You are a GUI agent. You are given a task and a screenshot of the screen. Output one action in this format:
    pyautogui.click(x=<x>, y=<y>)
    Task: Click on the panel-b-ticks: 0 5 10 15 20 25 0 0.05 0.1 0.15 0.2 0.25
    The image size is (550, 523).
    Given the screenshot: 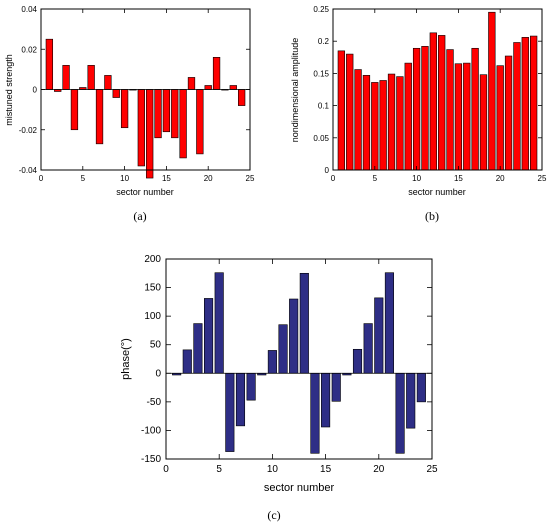 What is the action you would take?
    pyautogui.click(x=430, y=94)
    